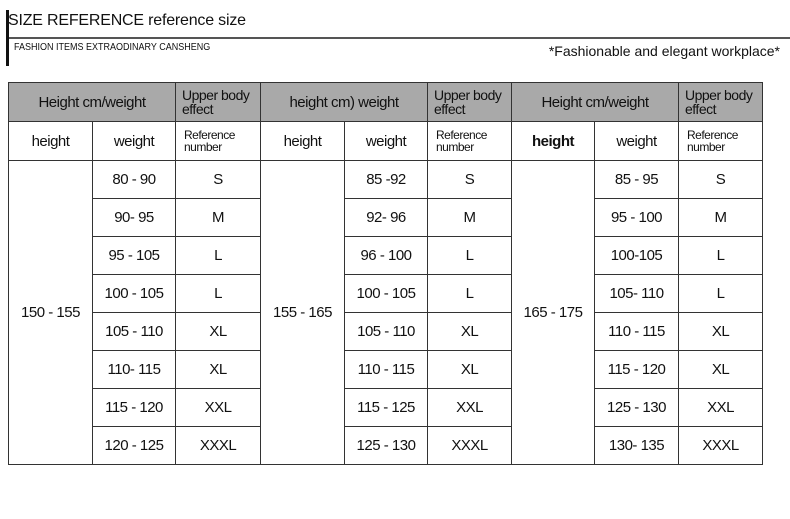 Image resolution: width=790 pixels, height=519 pixels. I want to click on accent-bar, so click(7, 38).